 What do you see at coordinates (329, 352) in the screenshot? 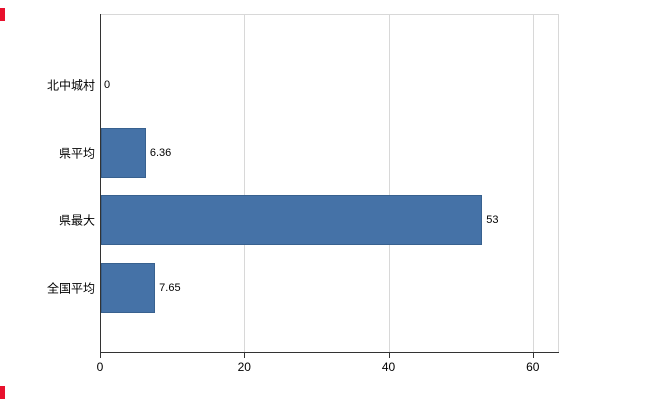
I see `x-axis-line` at bounding box center [329, 352].